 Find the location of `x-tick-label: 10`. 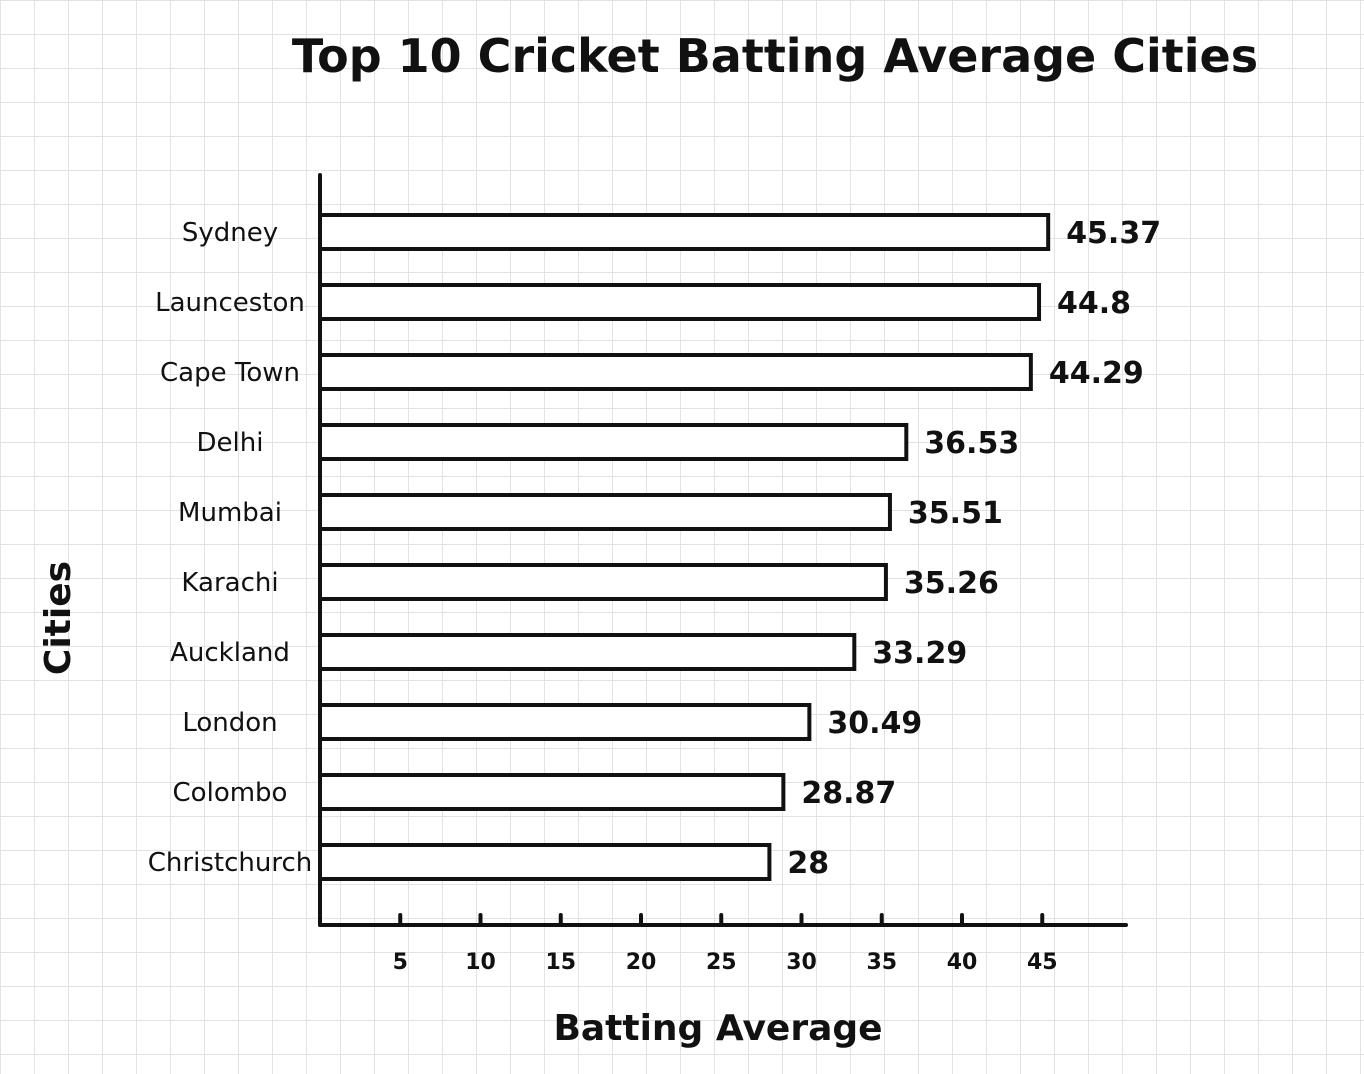

x-tick-label: 10 is located at coordinates (480, 962).